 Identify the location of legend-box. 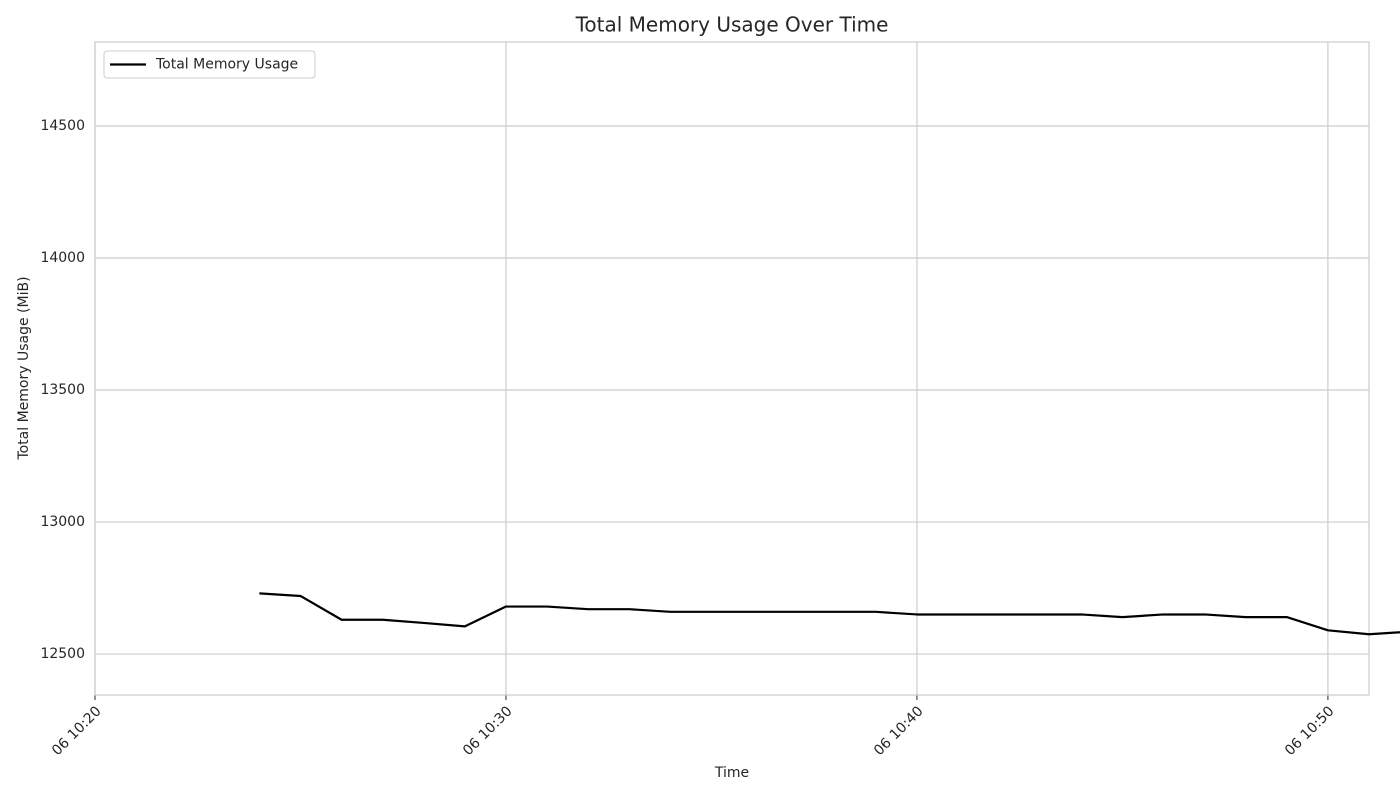
(209, 64).